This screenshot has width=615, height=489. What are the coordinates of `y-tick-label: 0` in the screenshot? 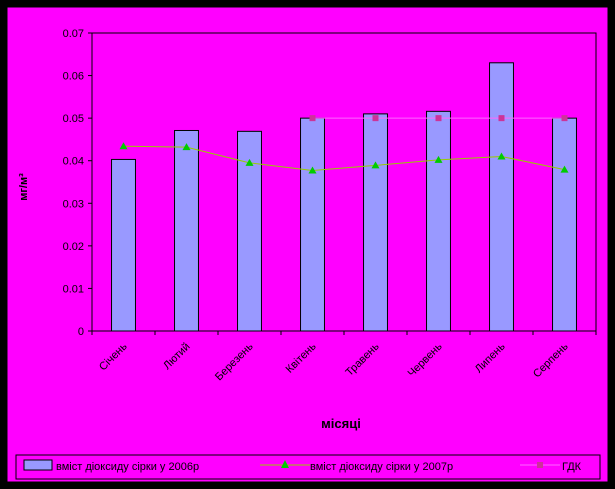 It's located at (81, 332).